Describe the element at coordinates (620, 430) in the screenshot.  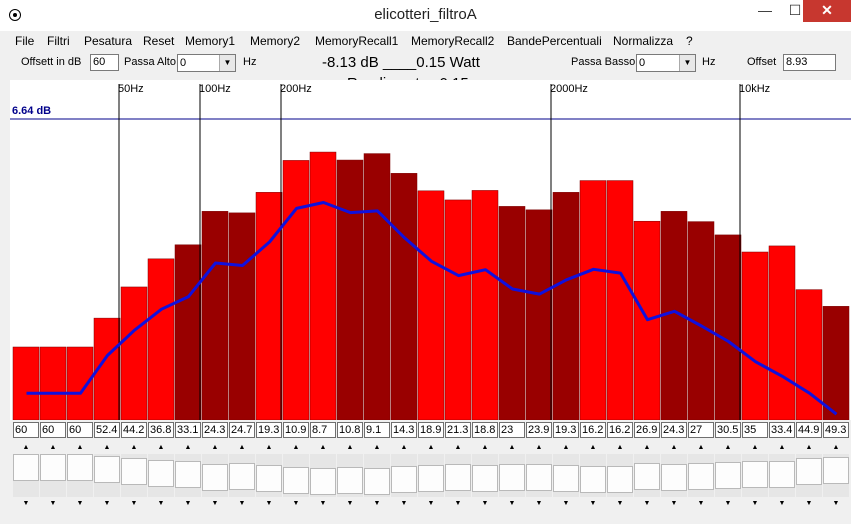
I see `band-value-input: 16.2` at that location.